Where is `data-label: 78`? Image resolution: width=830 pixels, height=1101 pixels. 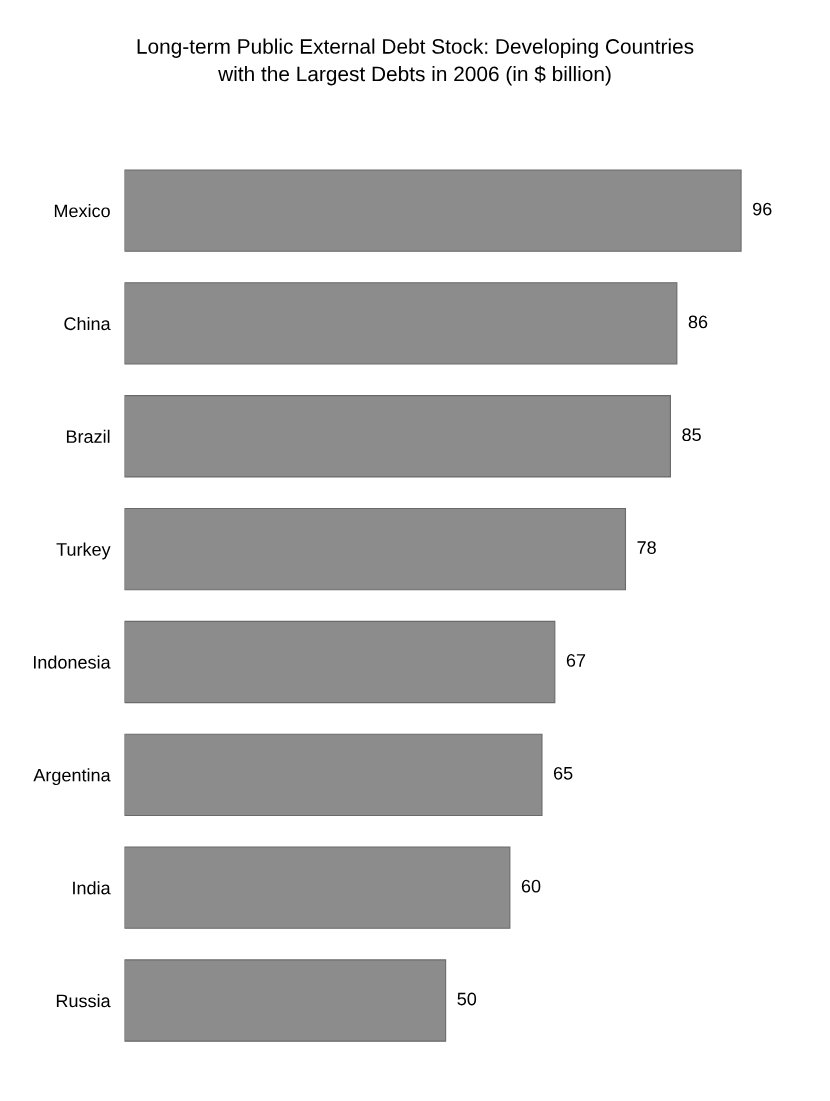
data-label: 78 is located at coordinates (646, 547).